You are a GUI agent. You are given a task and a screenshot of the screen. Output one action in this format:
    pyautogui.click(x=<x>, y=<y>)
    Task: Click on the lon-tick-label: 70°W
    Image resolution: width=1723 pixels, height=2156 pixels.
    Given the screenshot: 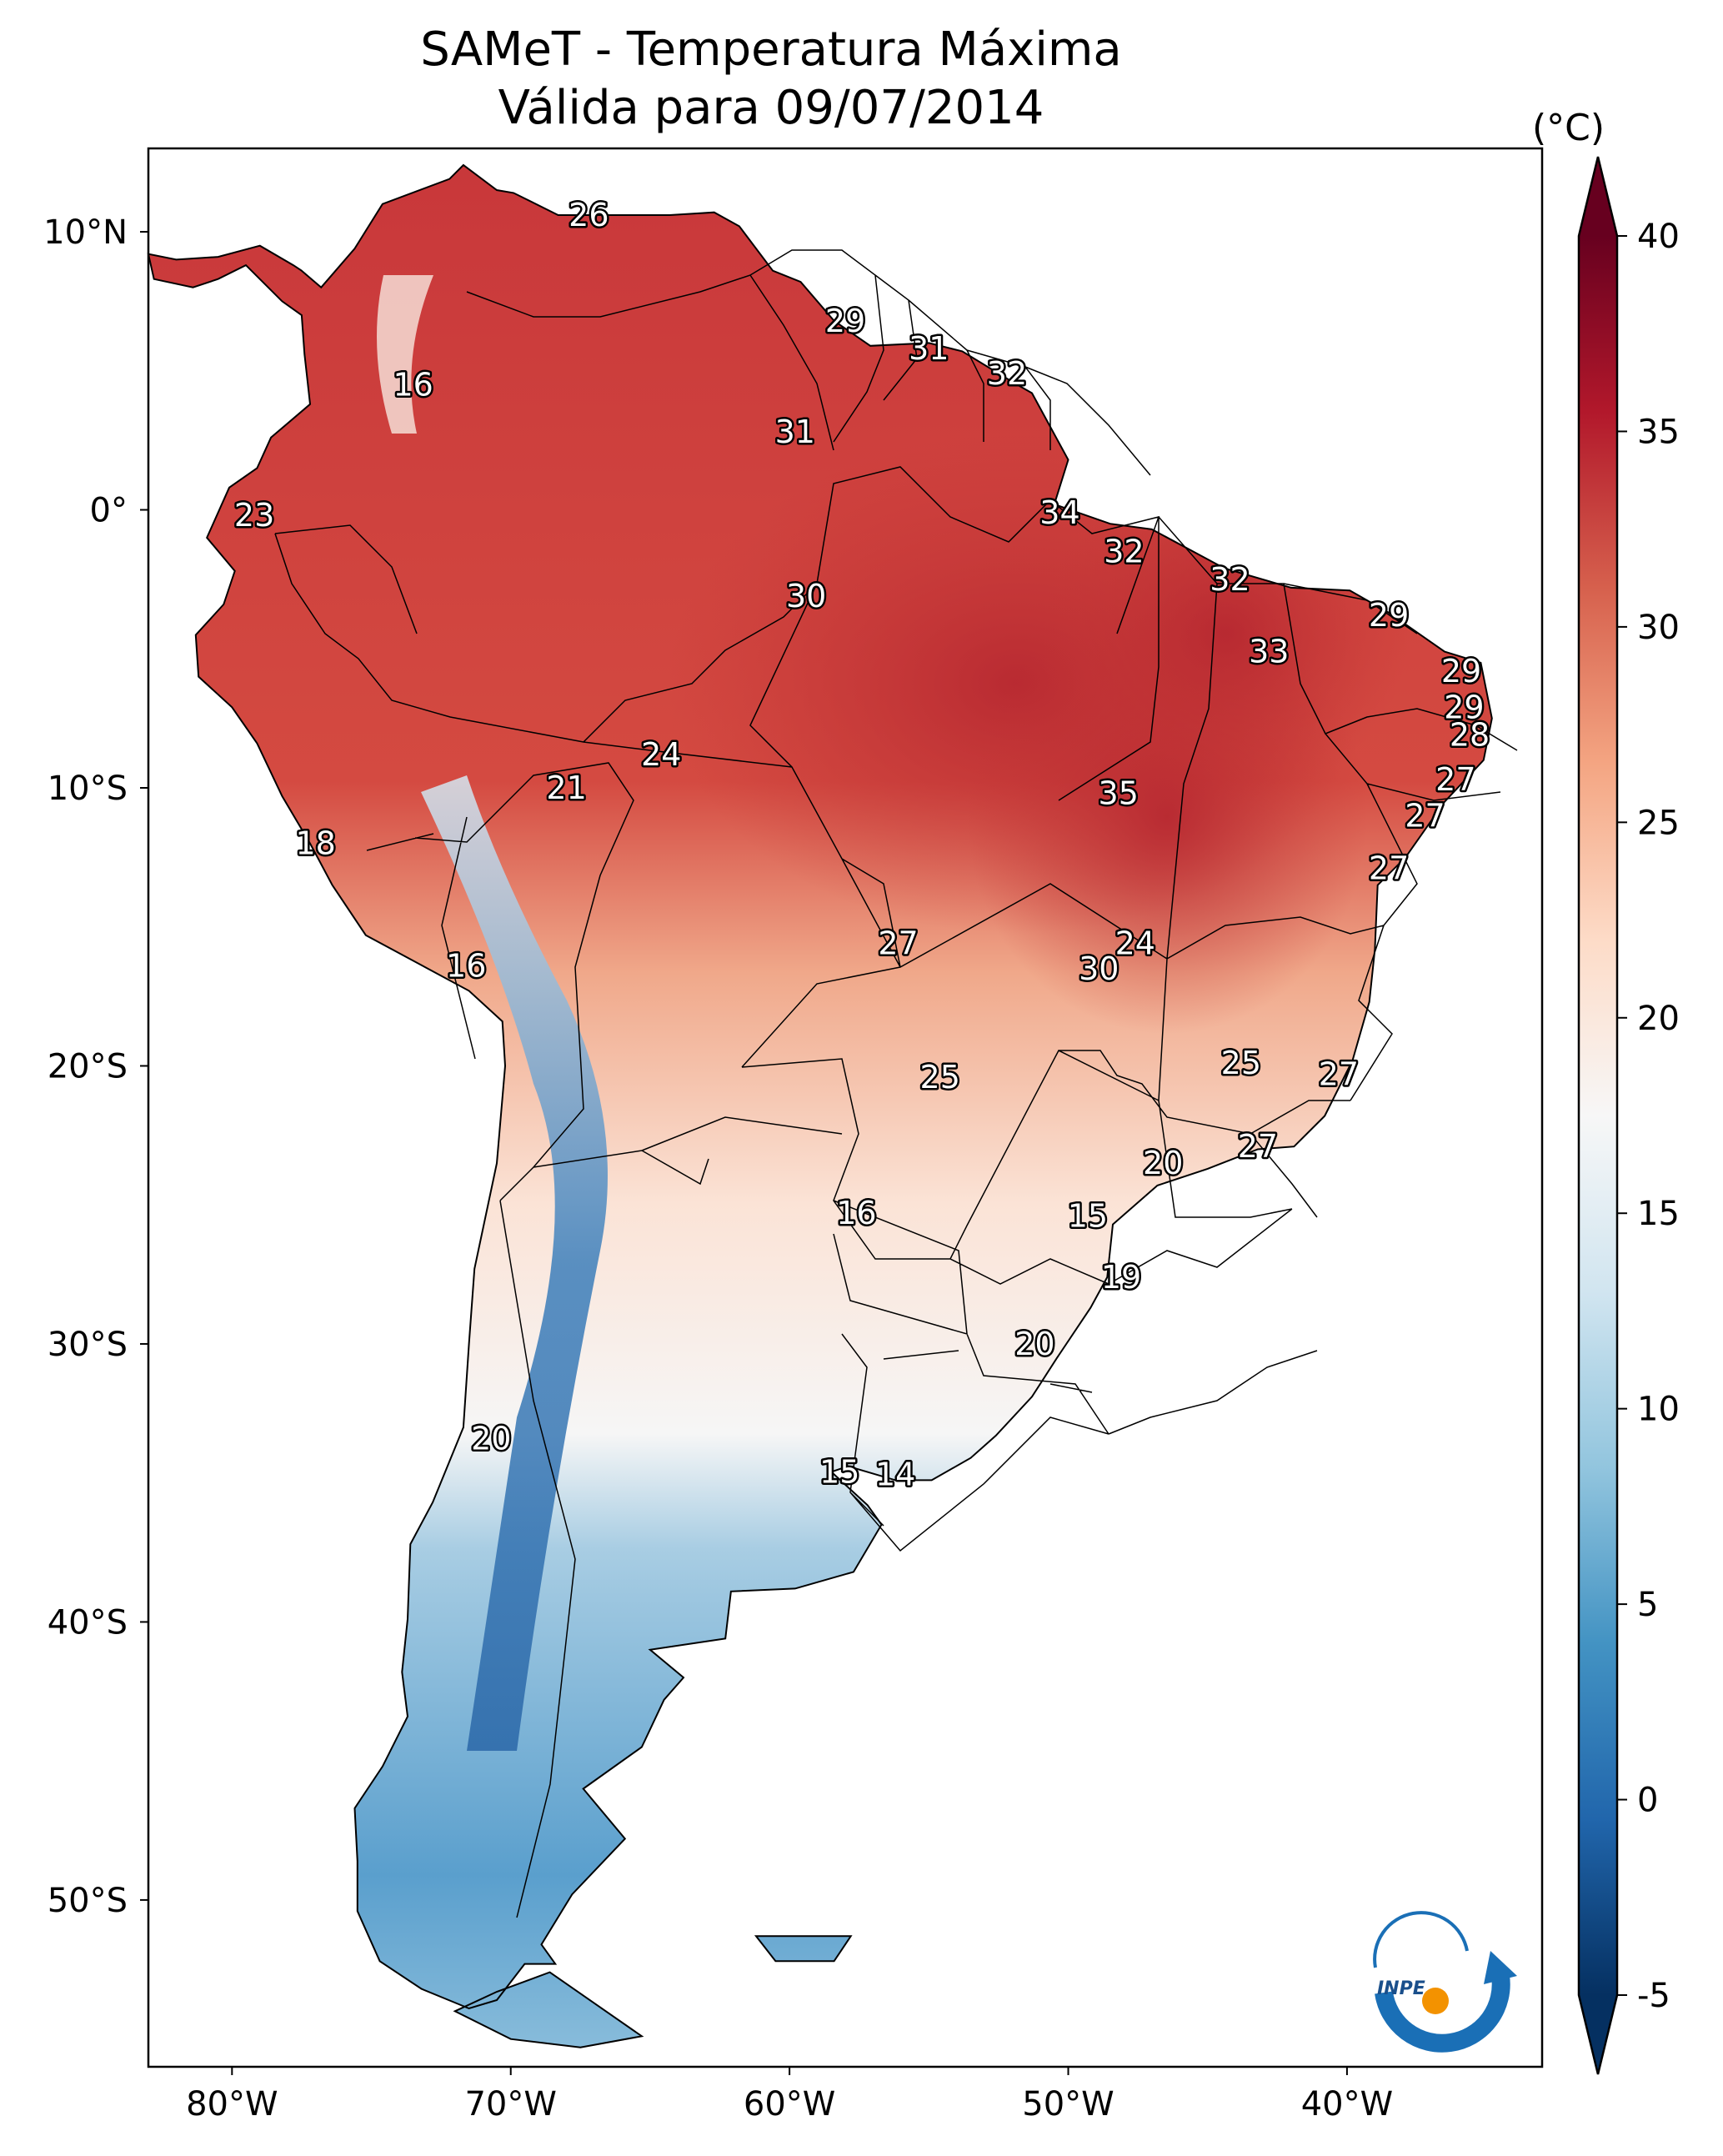 What is the action you would take?
    pyautogui.click(x=510, y=2104)
    